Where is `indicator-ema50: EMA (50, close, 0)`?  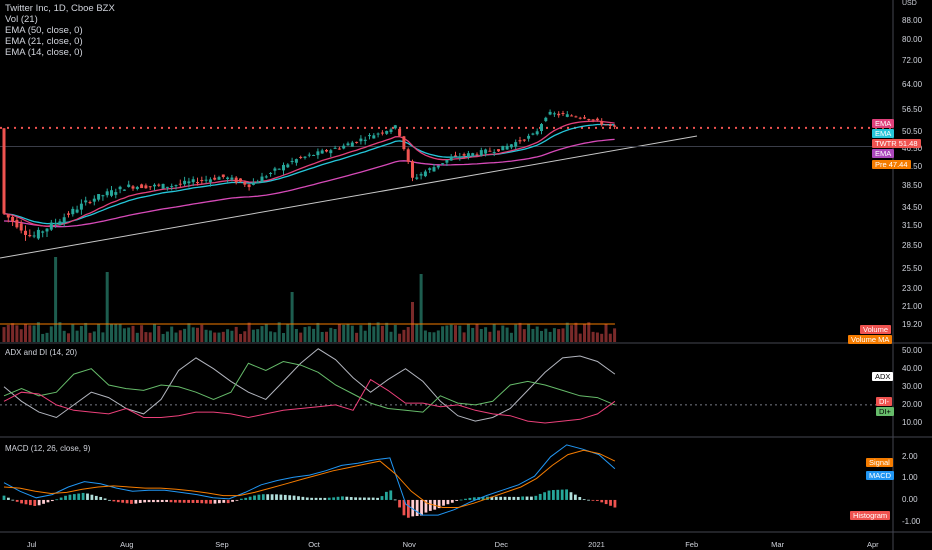
indicator-ema50: EMA (50, close, 0) is located at coordinates (44, 30).